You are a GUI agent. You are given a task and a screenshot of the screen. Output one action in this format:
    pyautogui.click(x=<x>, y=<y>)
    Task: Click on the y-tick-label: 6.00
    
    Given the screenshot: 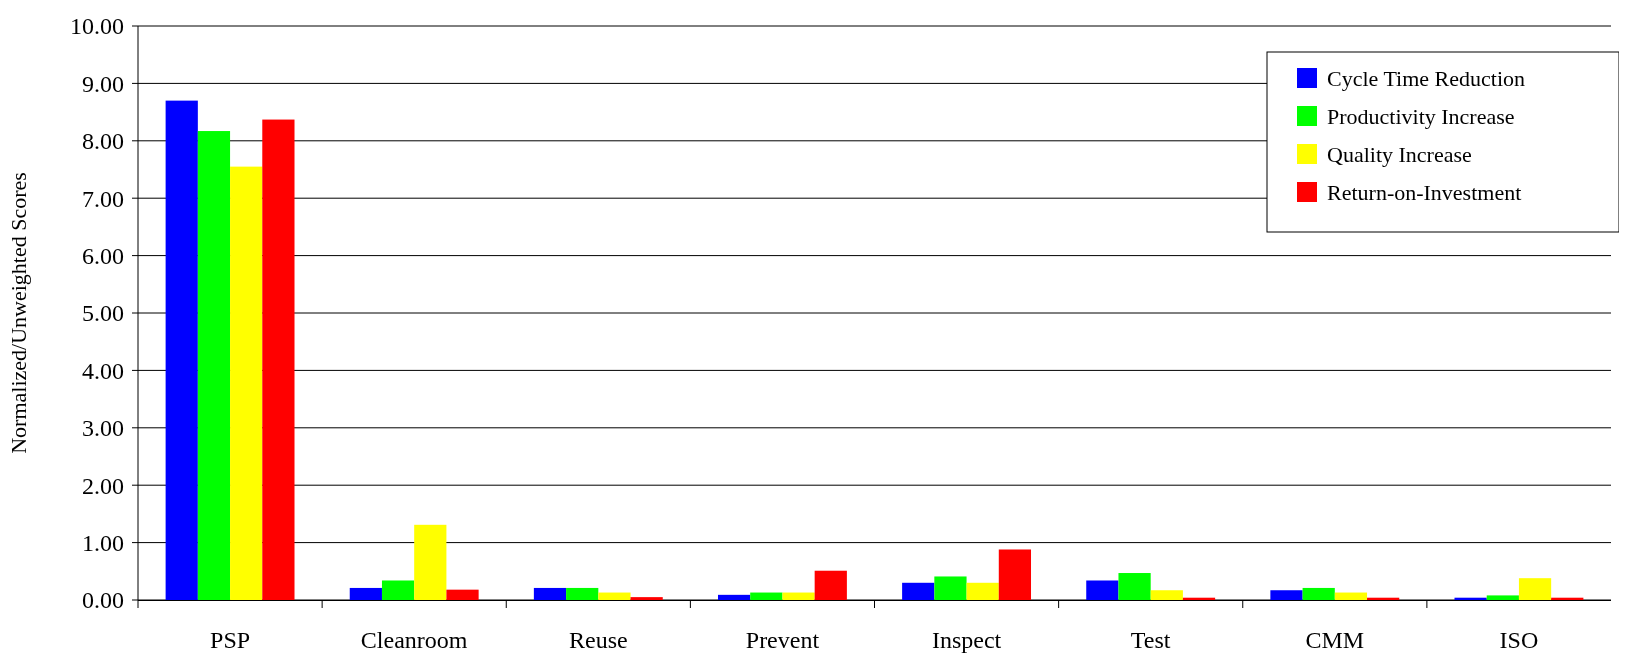 What is the action you would take?
    pyautogui.click(x=103, y=256)
    